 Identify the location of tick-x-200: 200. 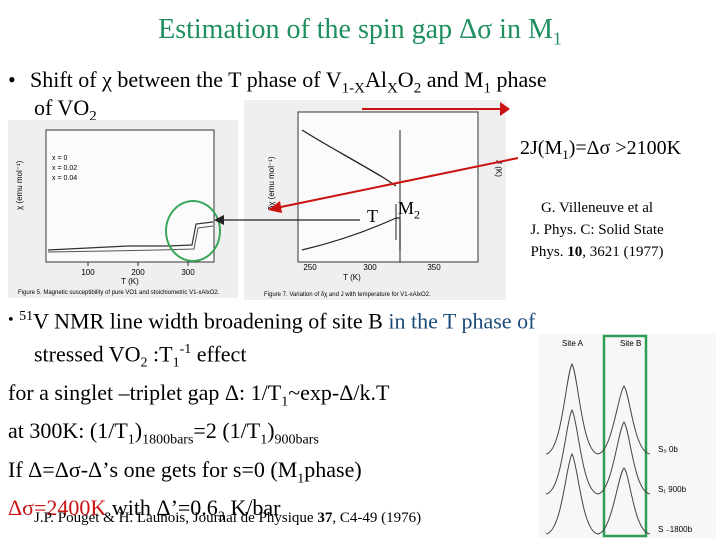
(138, 272).